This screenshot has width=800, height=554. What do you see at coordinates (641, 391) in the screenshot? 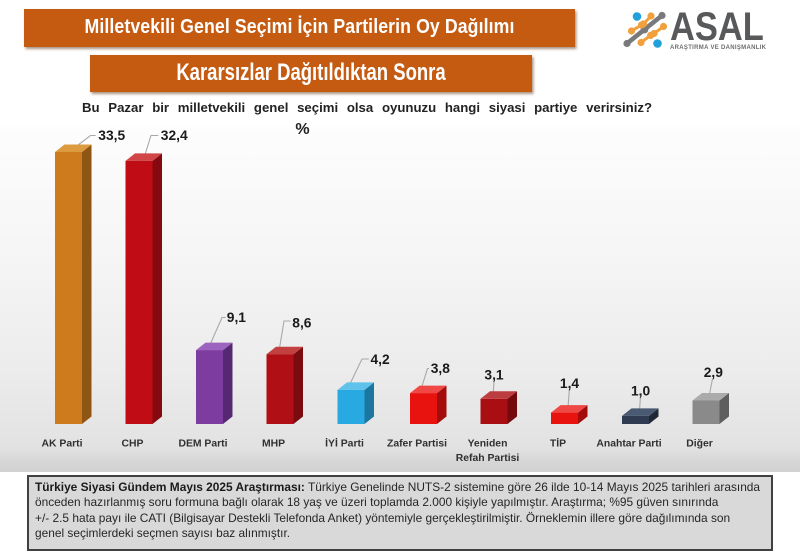
I see `svg-text: 1,0` at bounding box center [641, 391].